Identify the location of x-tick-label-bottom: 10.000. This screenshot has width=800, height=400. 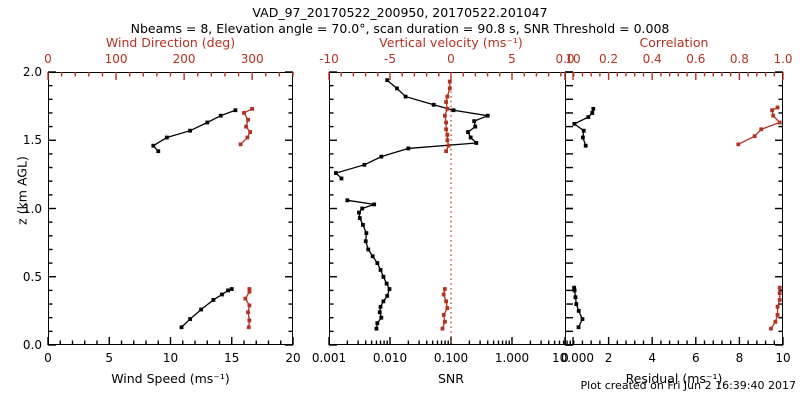
(573, 358).